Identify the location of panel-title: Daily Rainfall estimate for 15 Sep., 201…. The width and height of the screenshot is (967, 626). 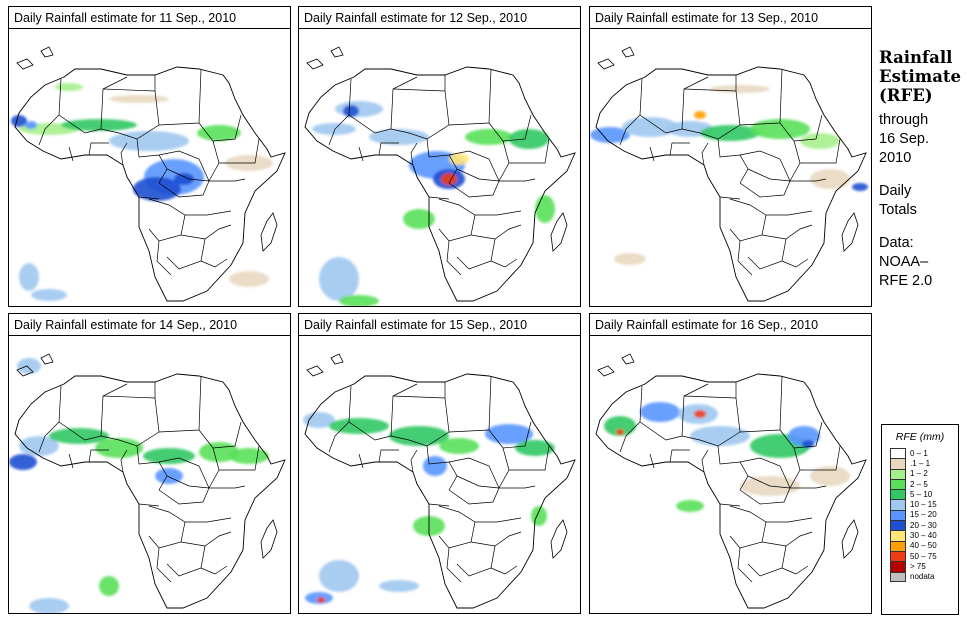
(439, 325).